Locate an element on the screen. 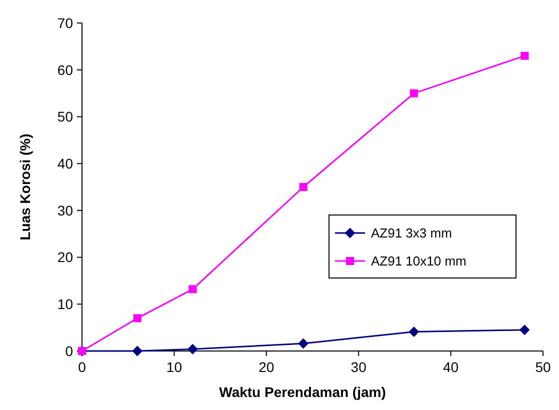 This screenshot has height=410, width=559. y-tick-label: 20 is located at coordinates (65, 257).